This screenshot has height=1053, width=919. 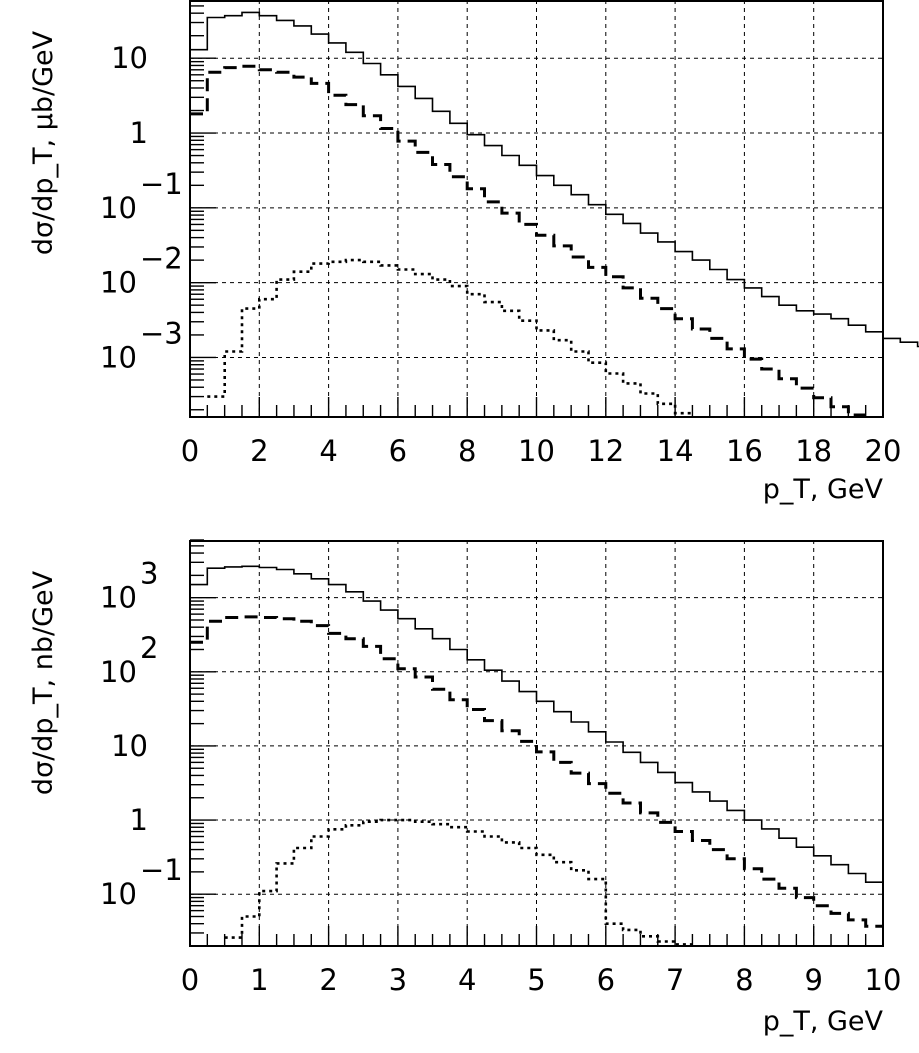 I want to click on chart-1-y-tick-label-0: 10, so click(x=129, y=58).